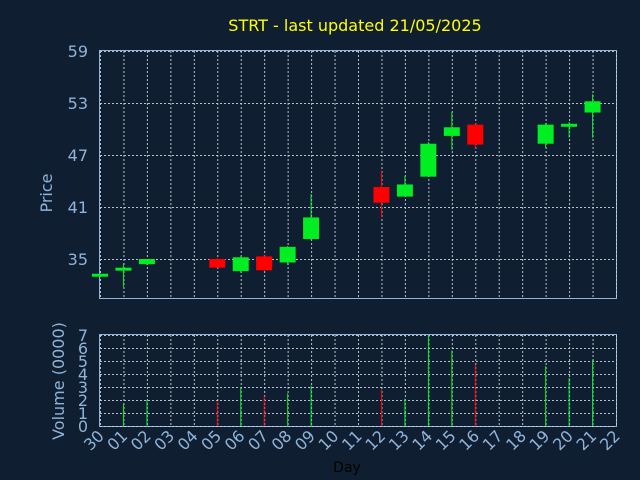  I want to click on price-y-tick-label: 35, so click(78, 259).